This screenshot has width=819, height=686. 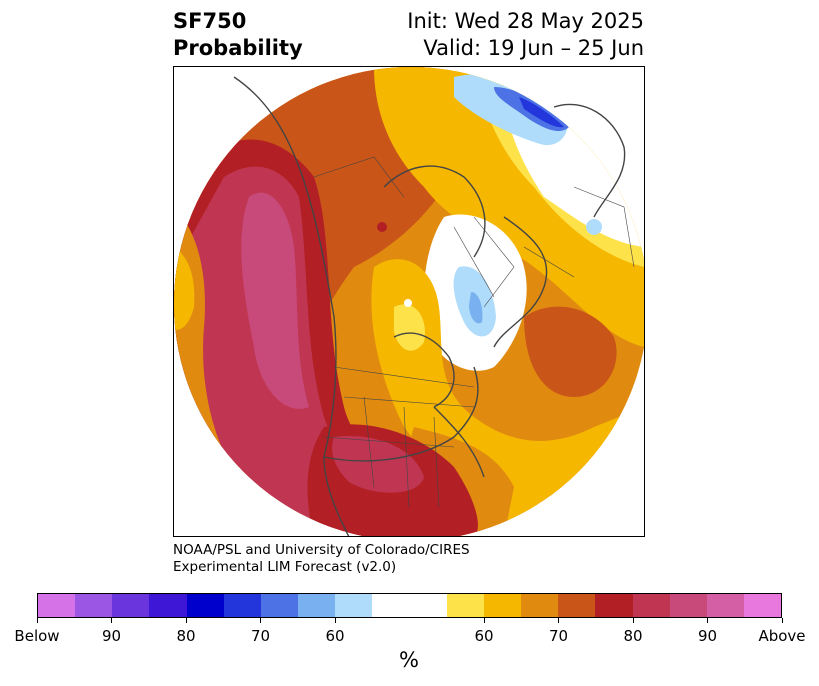 What do you see at coordinates (210, 21) in the screenshot?
I see `variable-label: SF750` at bounding box center [210, 21].